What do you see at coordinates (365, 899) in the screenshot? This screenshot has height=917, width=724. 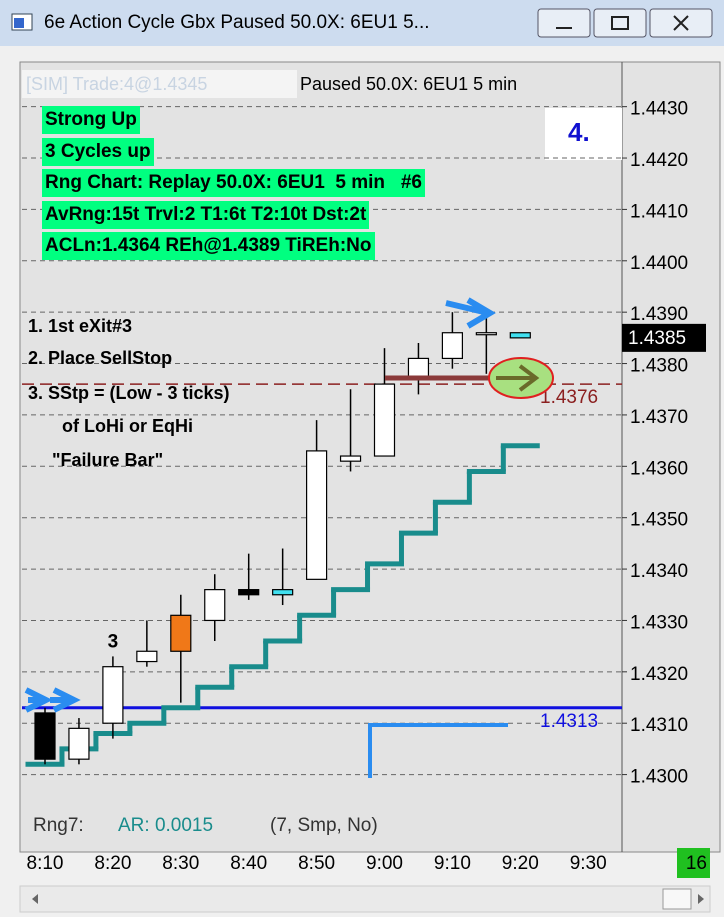 I see `scrollbar` at bounding box center [365, 899].